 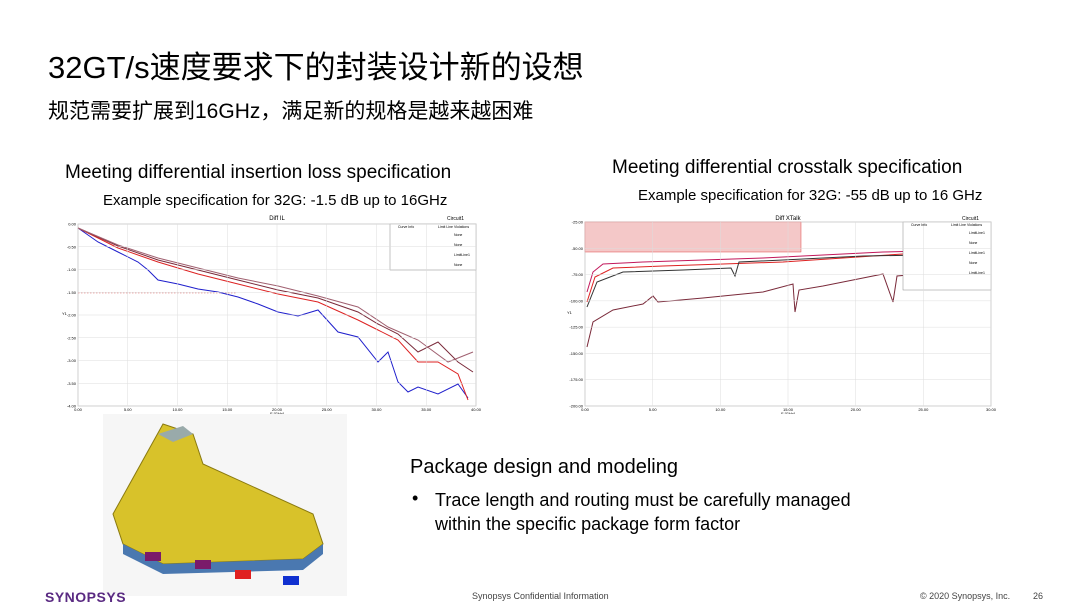 I want to click on y-tick-label: -2.00, so click(x=72, y=315).